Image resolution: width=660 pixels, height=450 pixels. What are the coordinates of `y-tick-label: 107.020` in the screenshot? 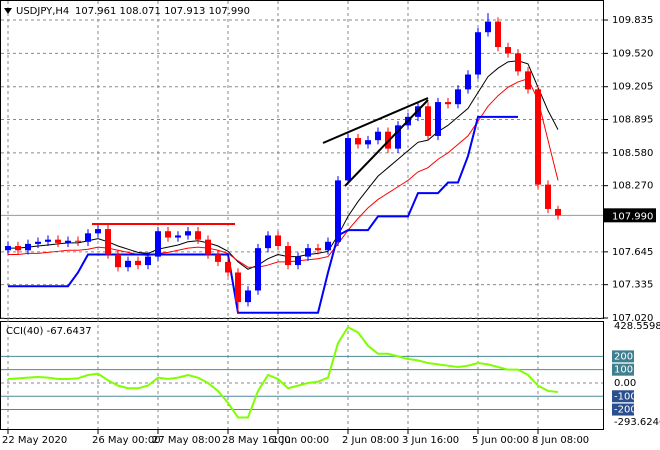 It's located at (632, 318).